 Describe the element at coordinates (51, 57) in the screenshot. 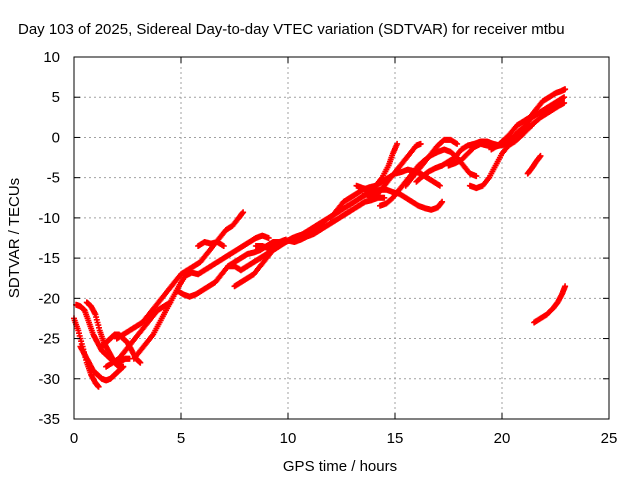

I see `y-tick-label: 10` at that location.